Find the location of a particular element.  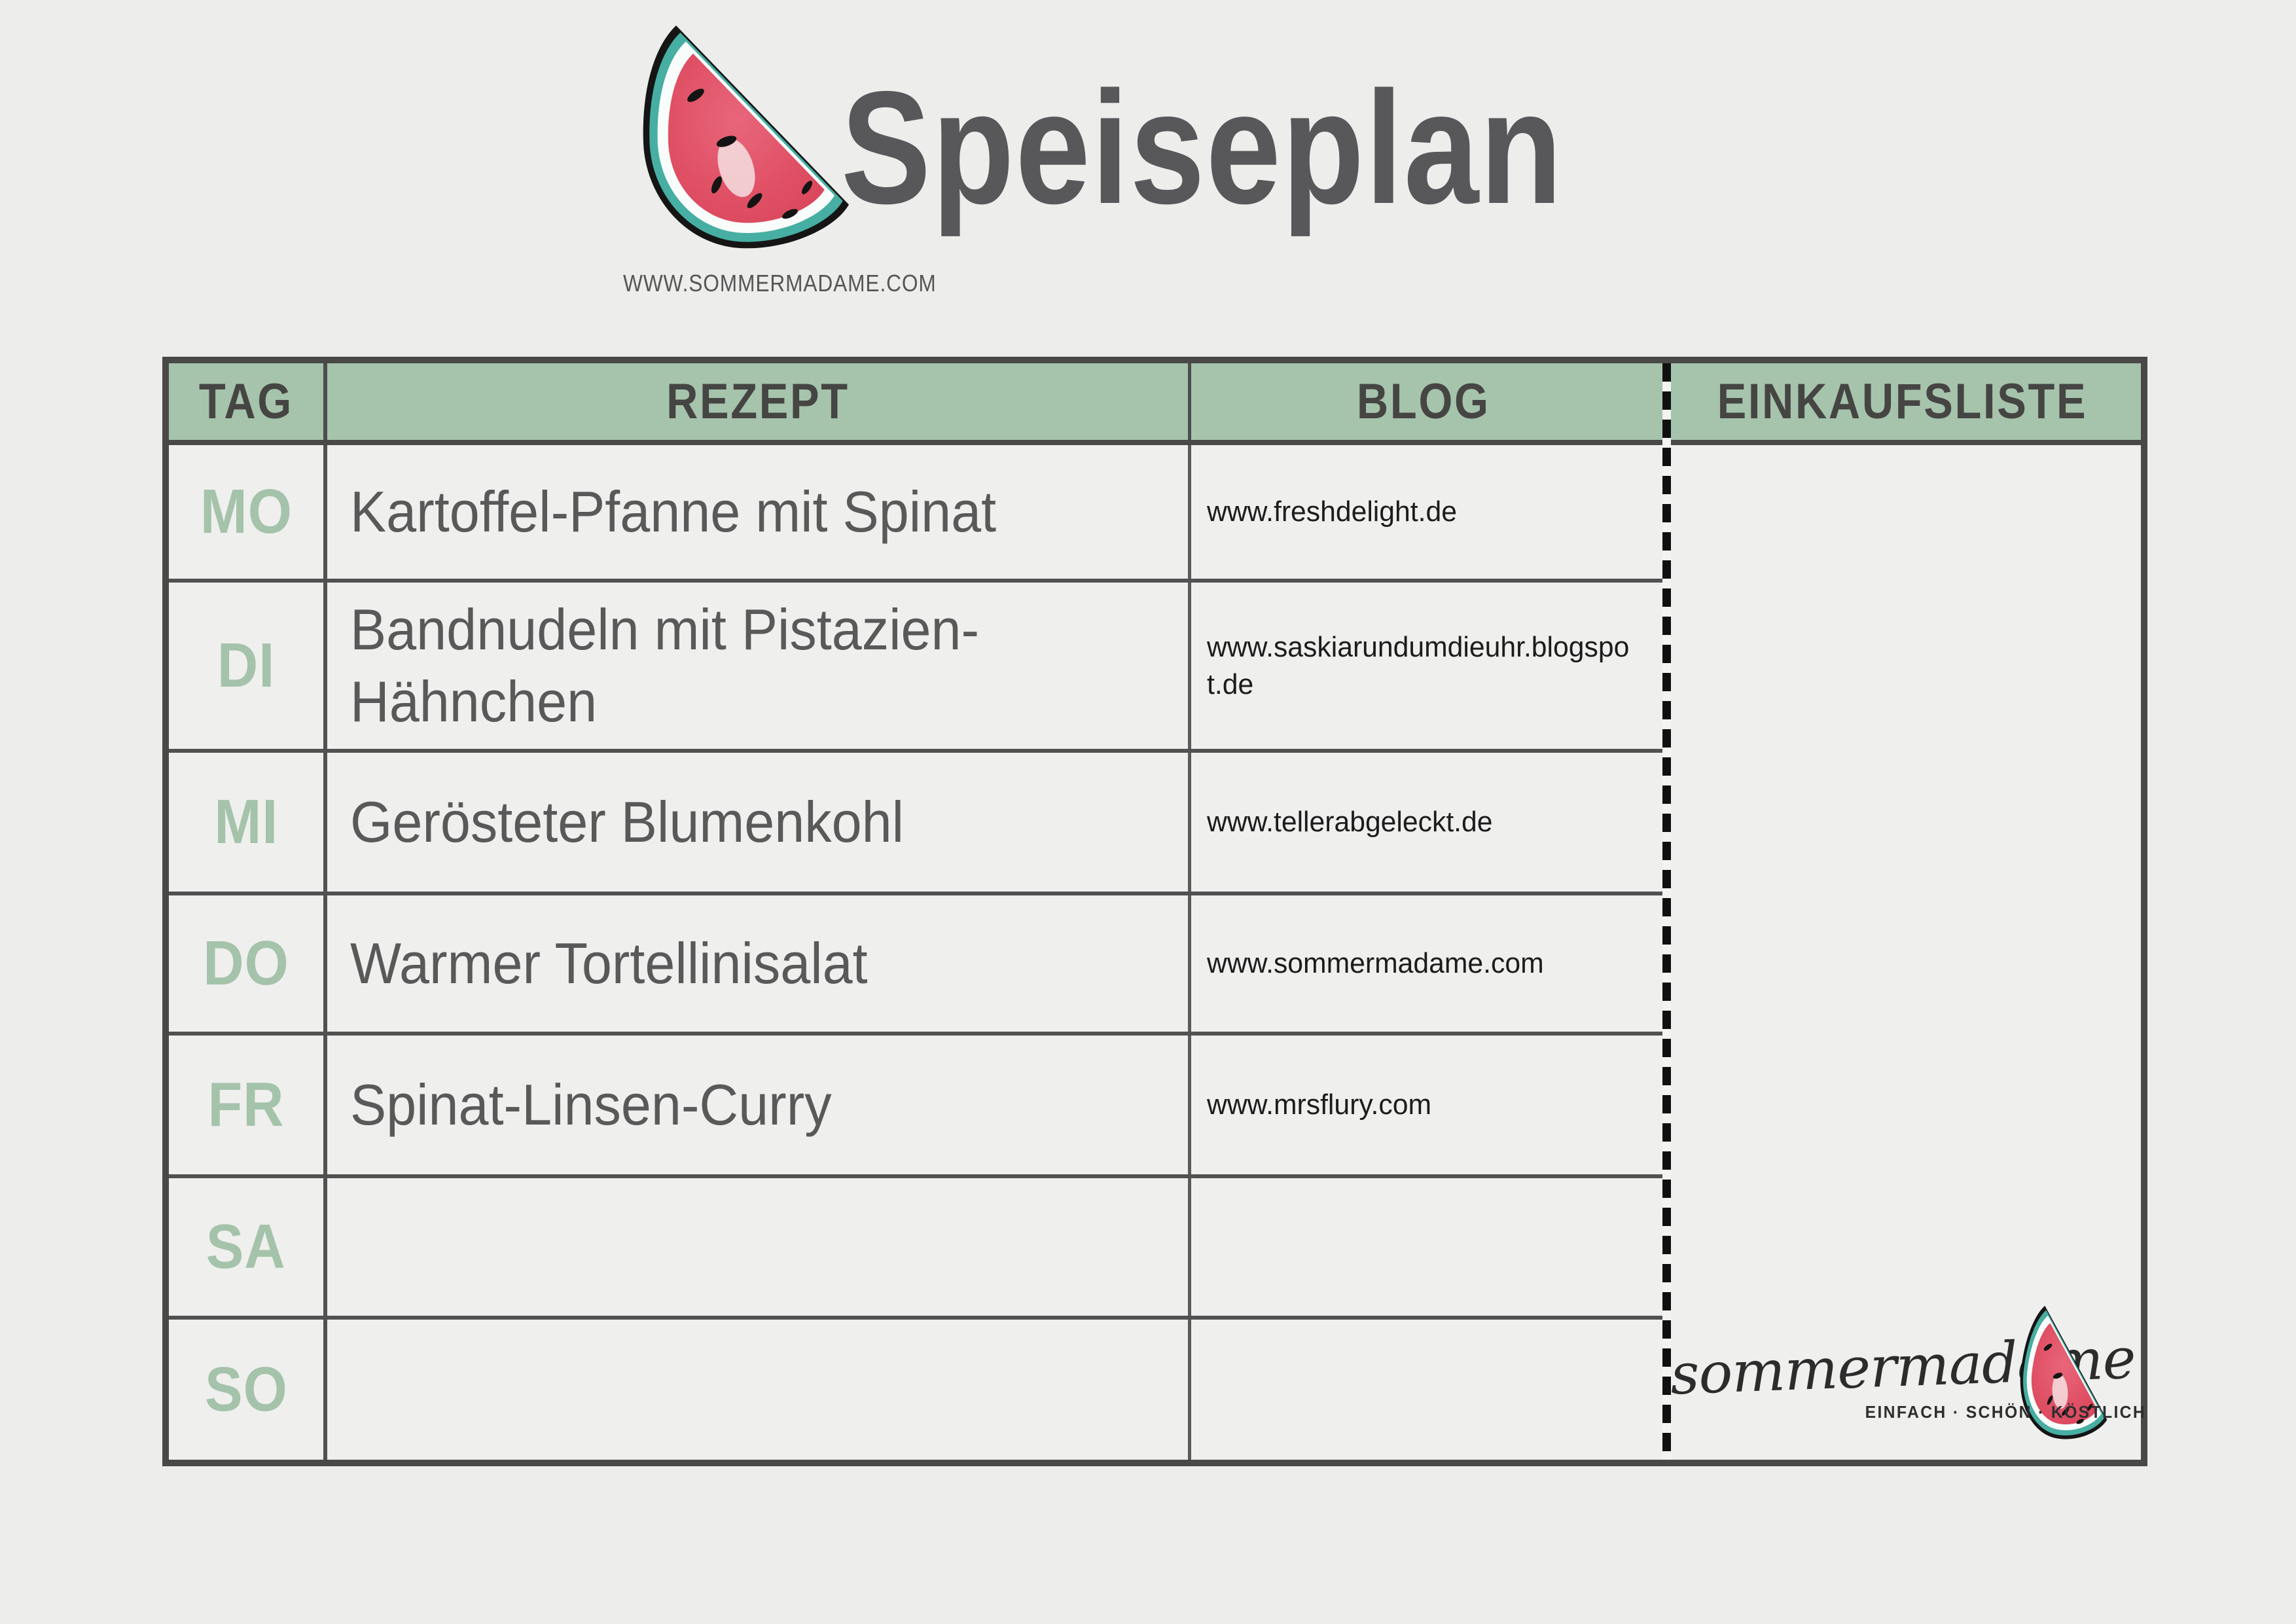

day-label: SO is located at coordinates (246, 1389).